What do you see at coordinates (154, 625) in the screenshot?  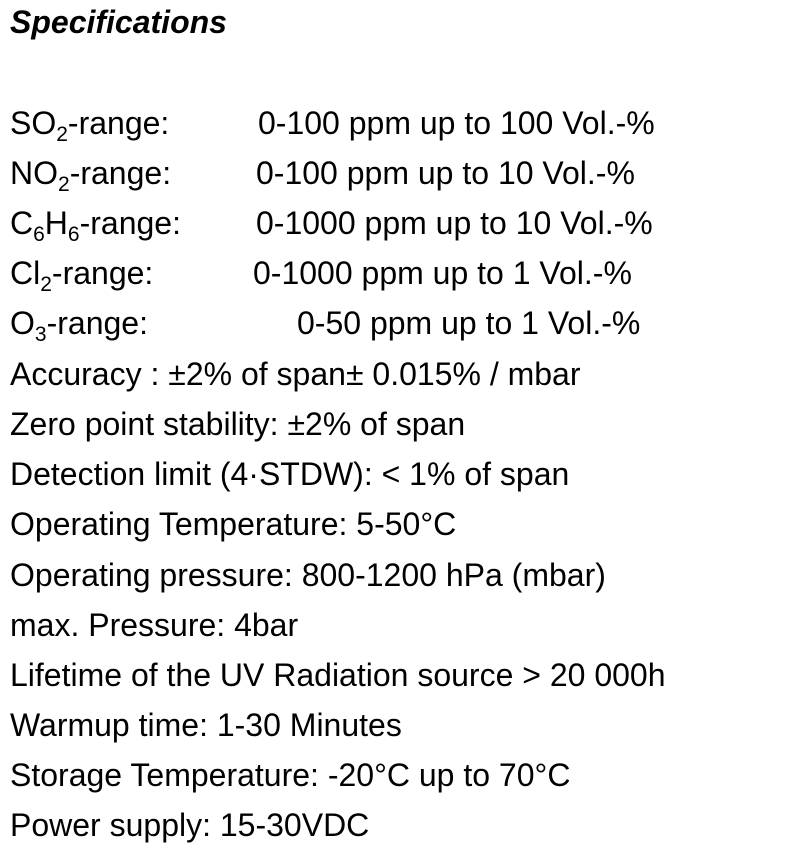 I see `spec-max-pressure: max. Pressure: 4bar` at bounding box center [154, 625].